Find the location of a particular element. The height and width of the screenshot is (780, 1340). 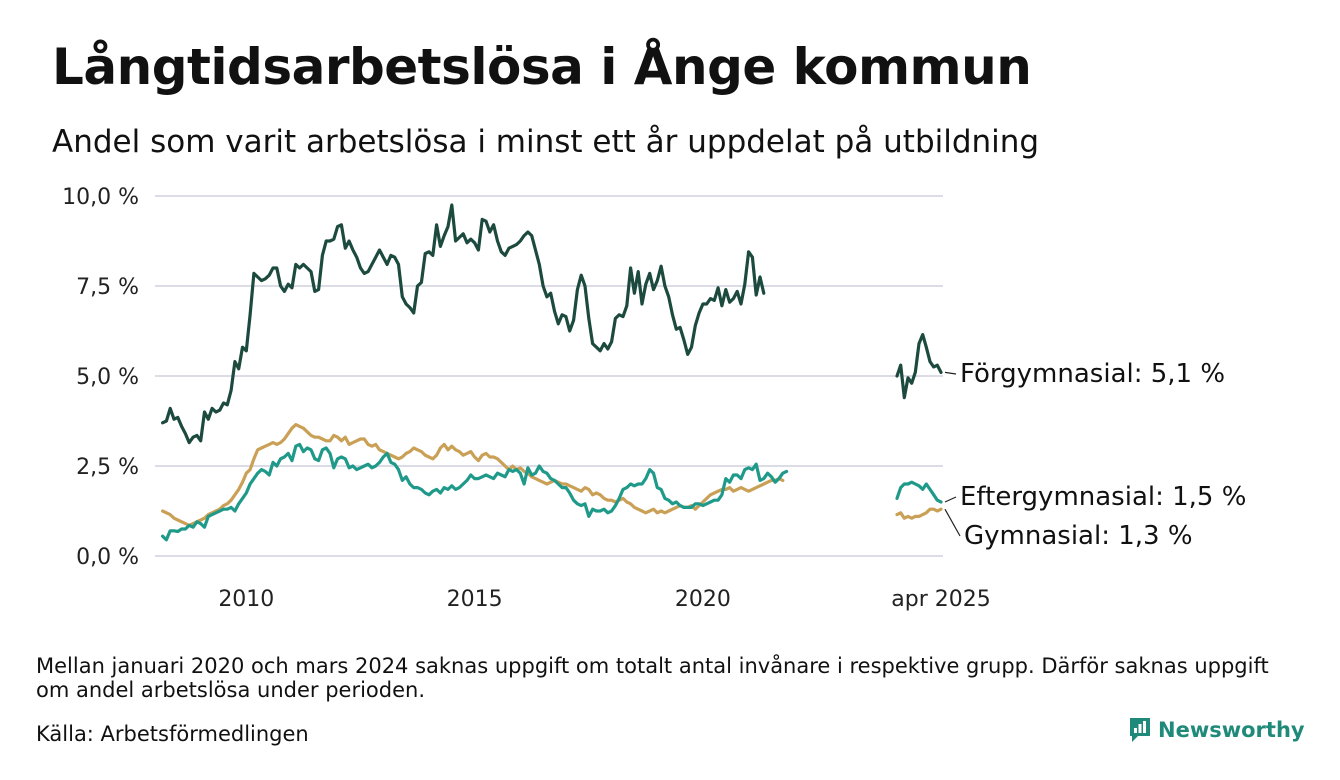

y-axis: 0,0 % 2,5 % 5,0 % 7,5 % 10,0 % is located at coordinates (100, 377).